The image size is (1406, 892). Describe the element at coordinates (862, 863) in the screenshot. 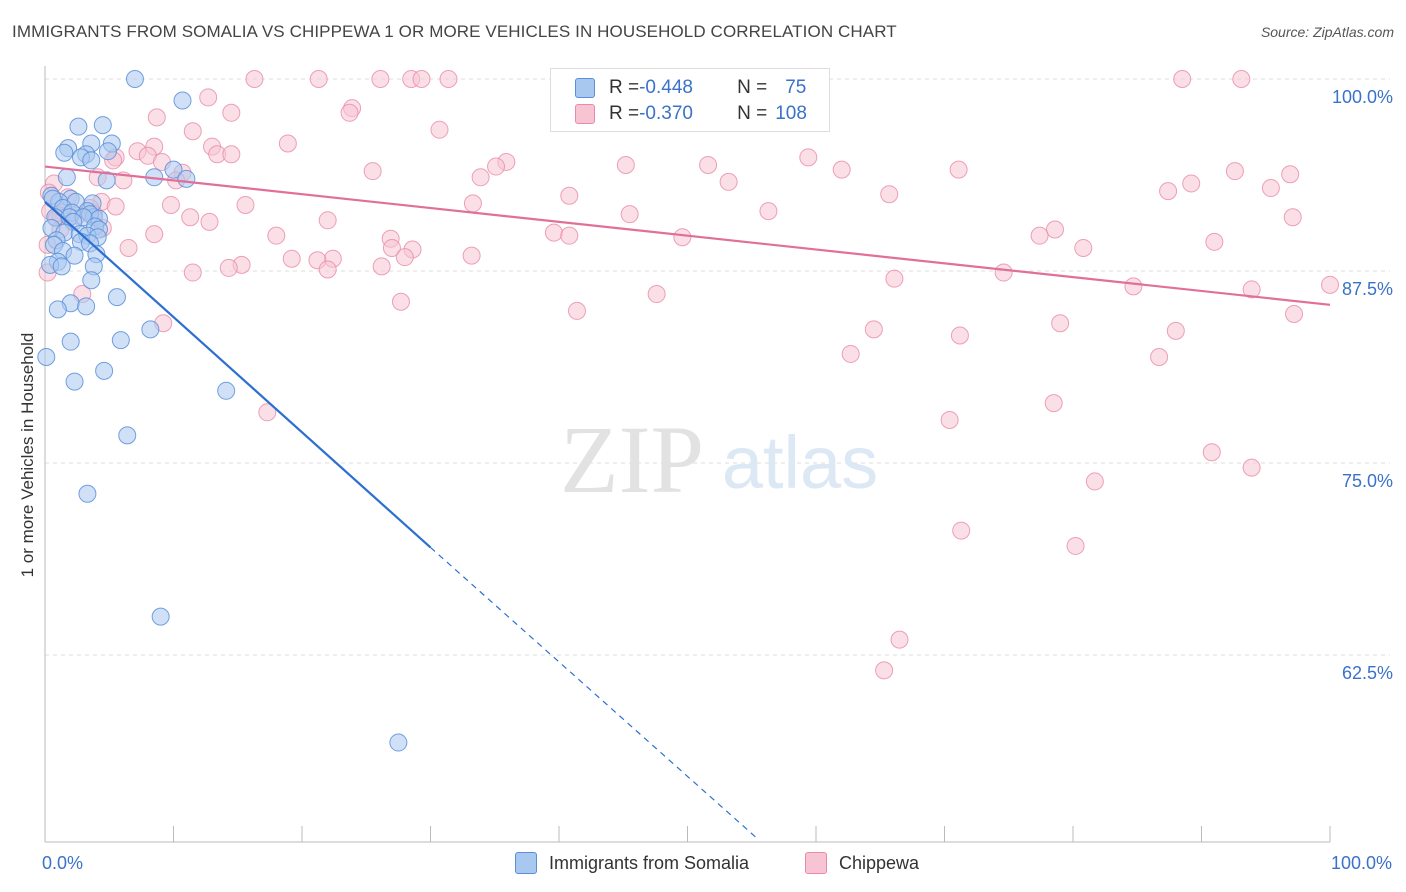

I see `legend-item-chippewa: Chippewa` at that location.